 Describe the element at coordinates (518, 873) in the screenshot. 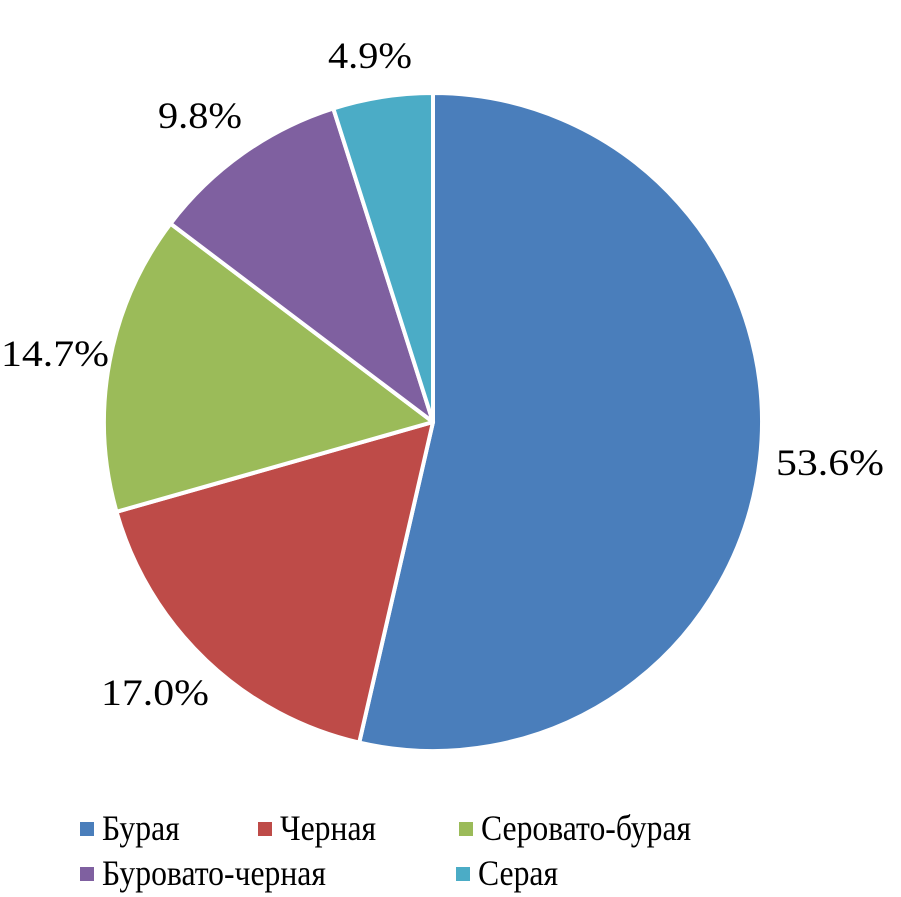

I see `legend-label: Серая` at that location.